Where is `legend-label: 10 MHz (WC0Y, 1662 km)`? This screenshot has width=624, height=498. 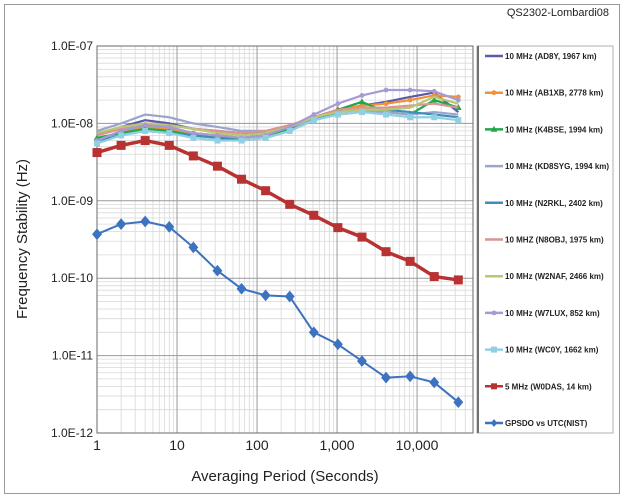 legend-label: 10 MHz (WC0Y, 1662 km) is located at coordinates (552, 350).